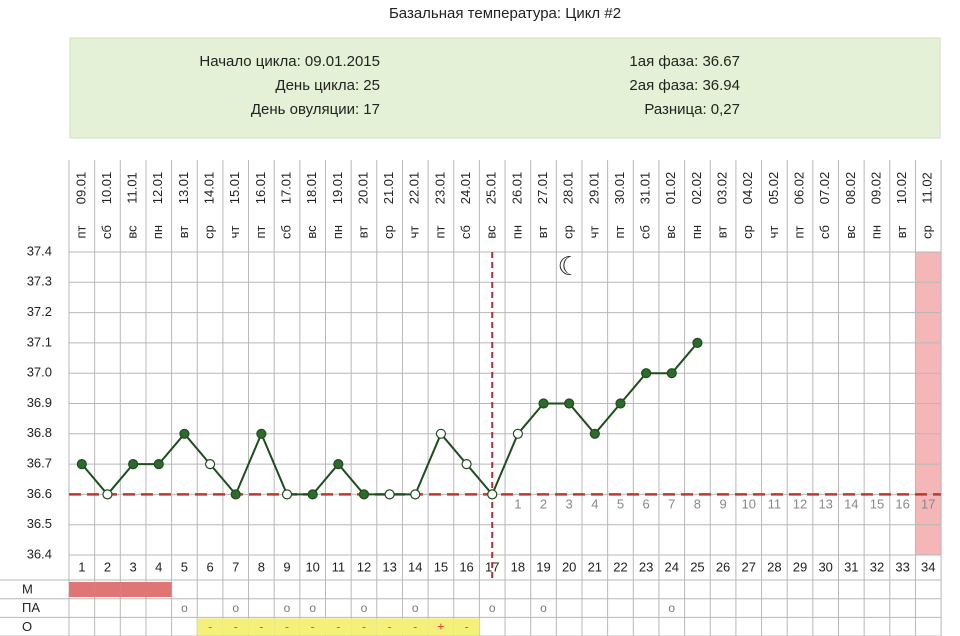 The width and height of the screenshot is (960, 636). What do you see at coordinates (27, 588) in the screenshot?
I see `row-label: М` at bounding box center [27, 588].